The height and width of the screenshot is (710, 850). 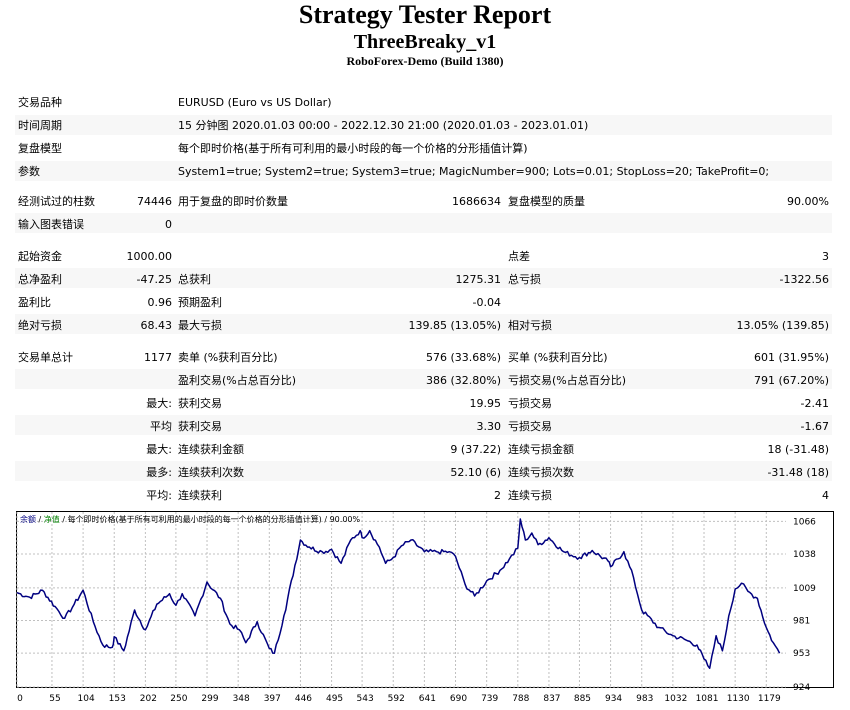 What do you see at coordinates (454, 325) in the screenshot?
I see `max-drawdown-value: 139.85 (13.05%)` at bounding box center [454, 325].